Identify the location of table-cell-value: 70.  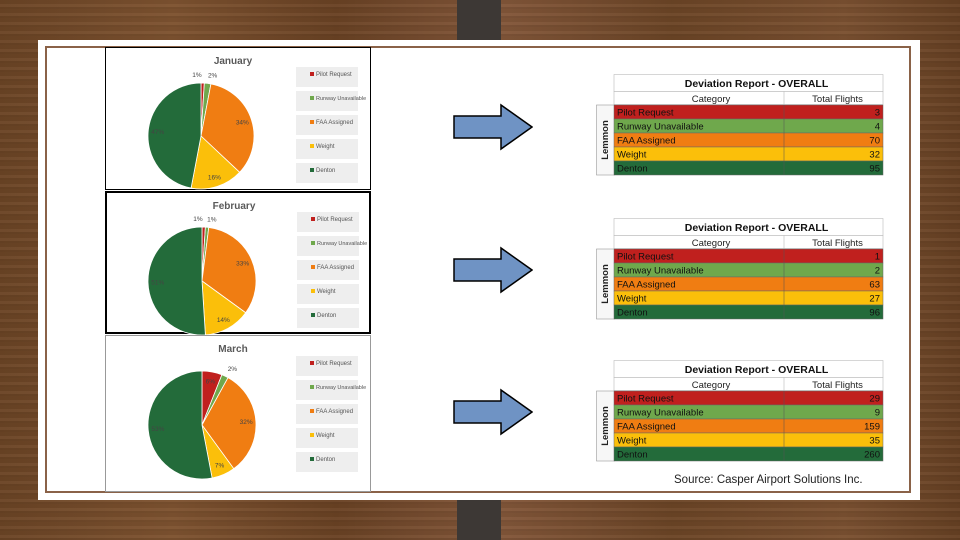
(874, 141).